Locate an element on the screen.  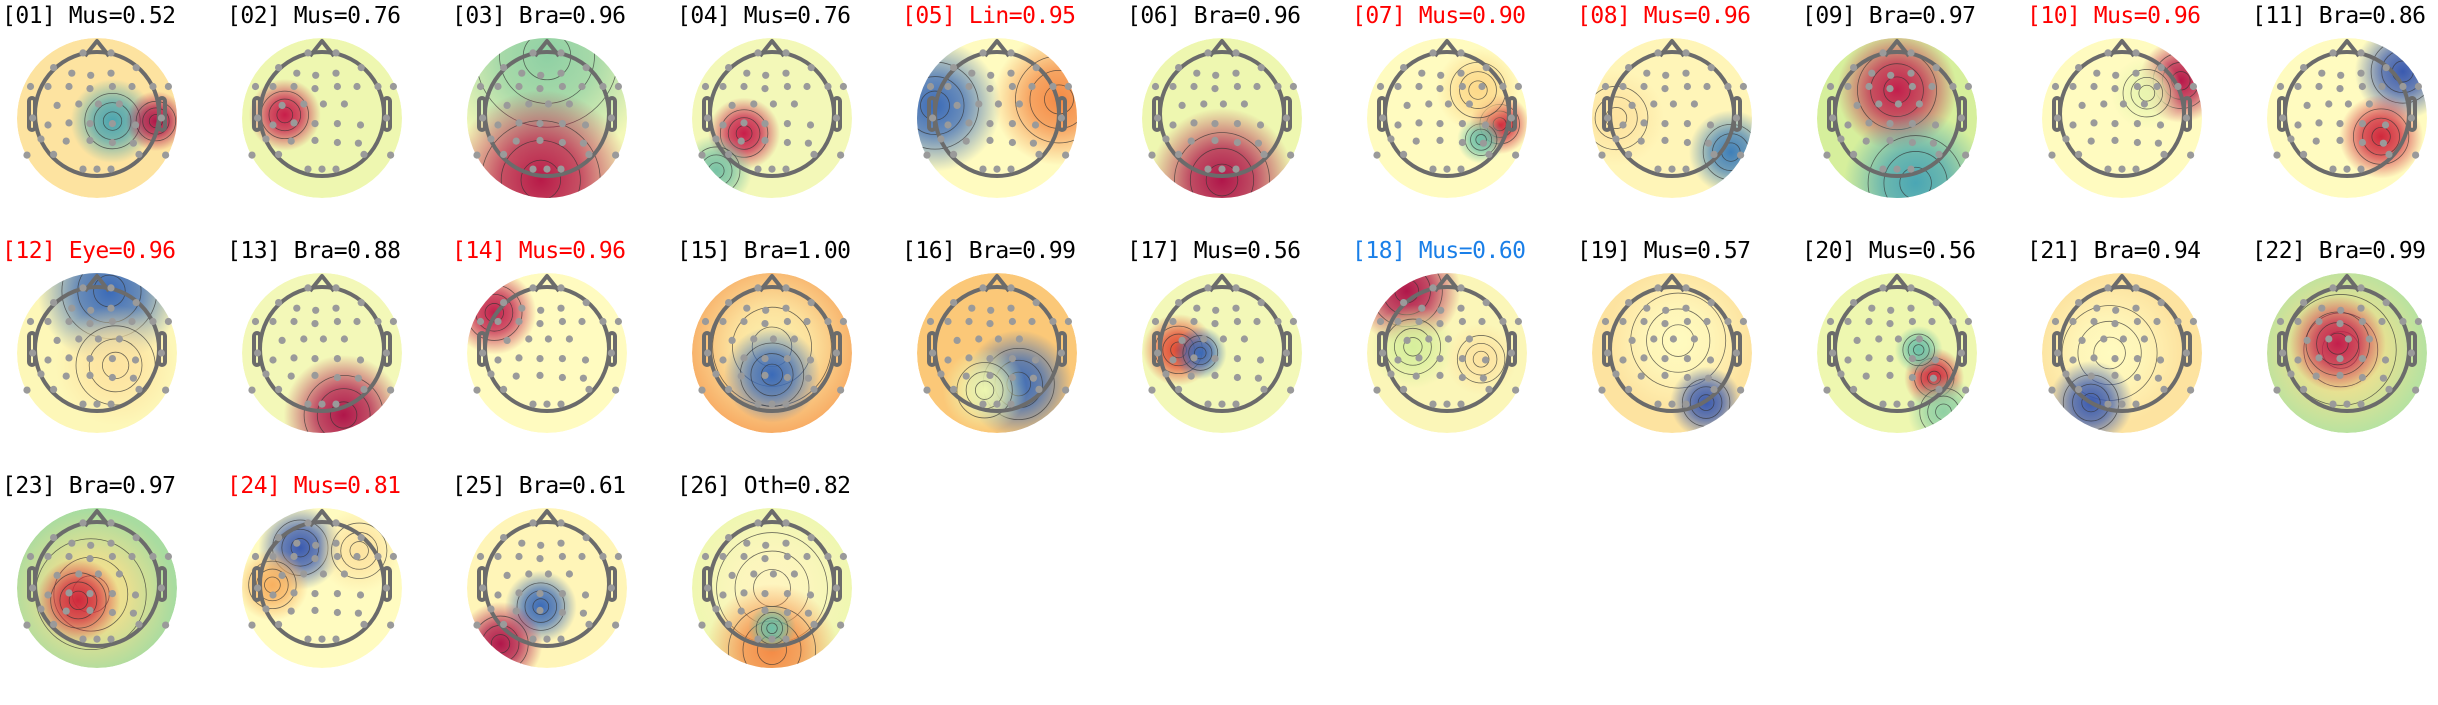
component-9: [09] Bra=0.97 is located at coordinates (1914, 117).